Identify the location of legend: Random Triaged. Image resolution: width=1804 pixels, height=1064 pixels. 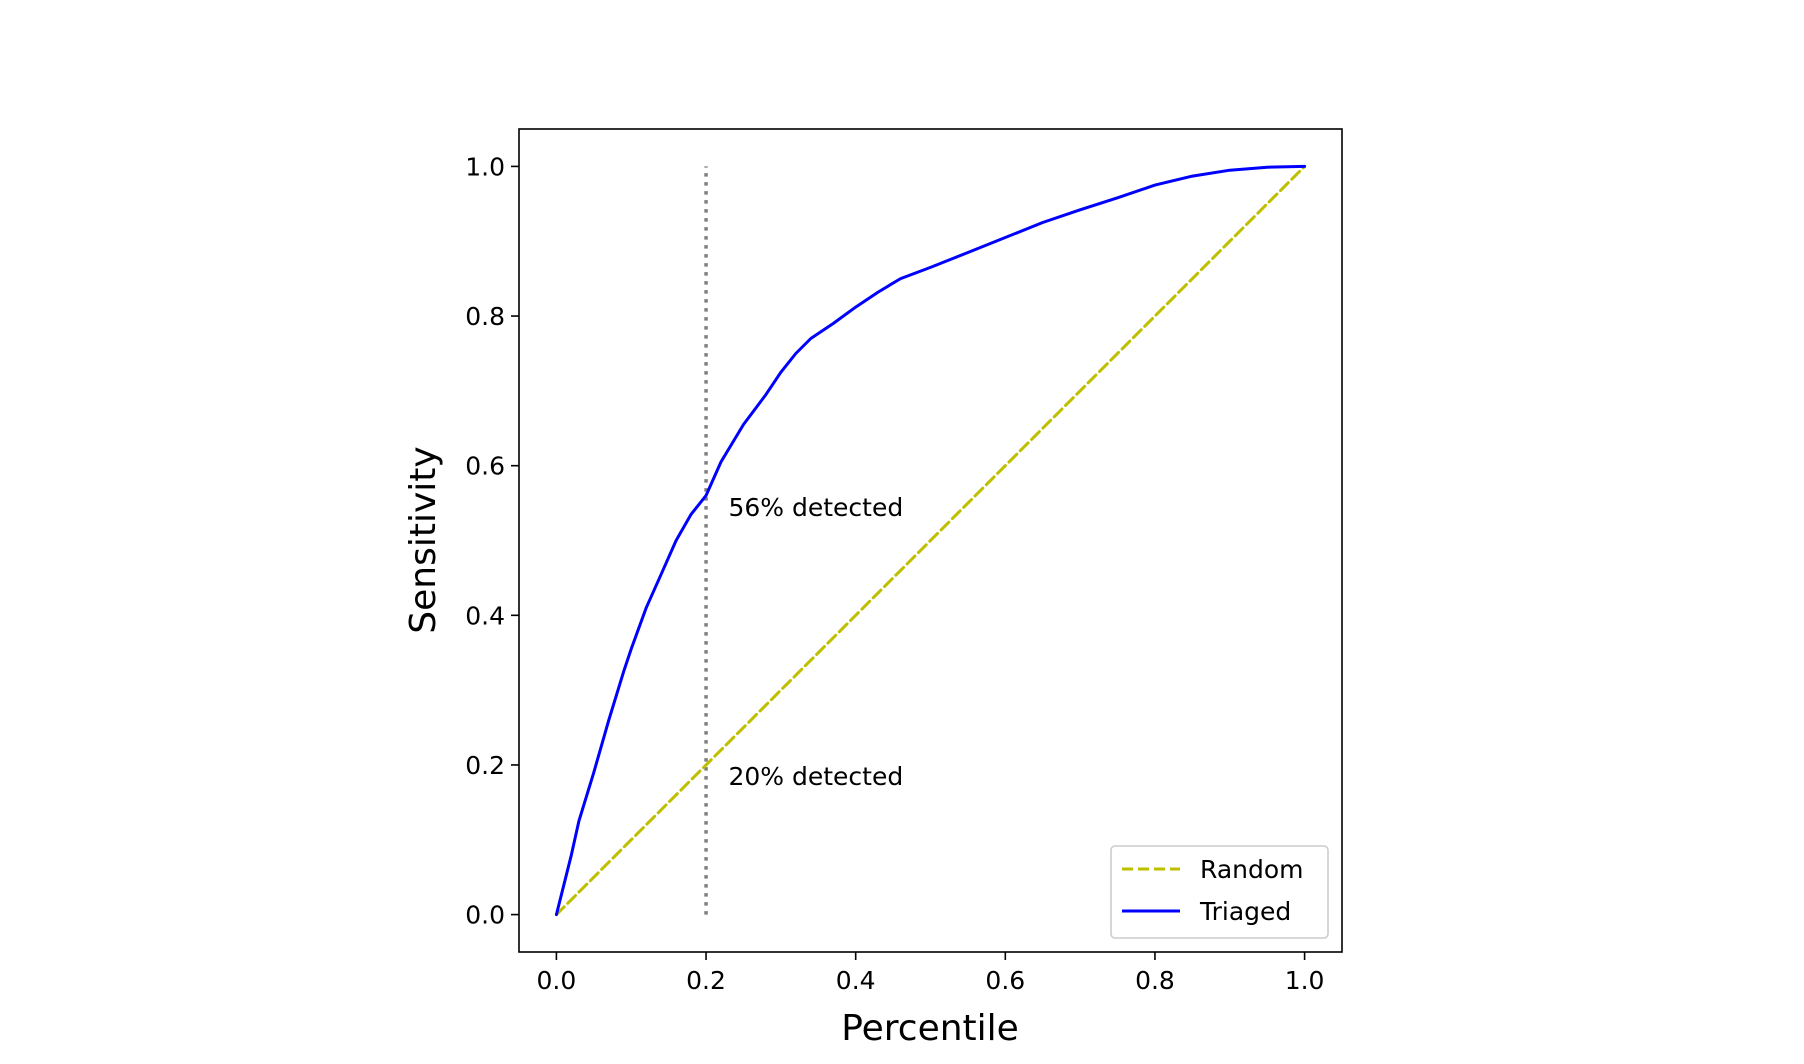
(1219, 892).